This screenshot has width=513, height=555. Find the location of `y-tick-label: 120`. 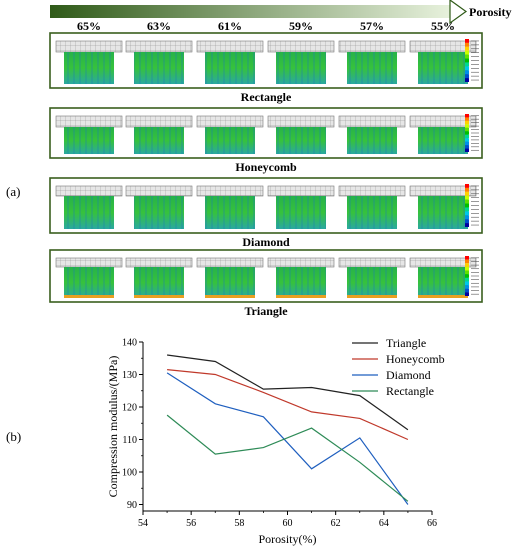

y-tick-label: 120 is located at coordinates (129, 408).